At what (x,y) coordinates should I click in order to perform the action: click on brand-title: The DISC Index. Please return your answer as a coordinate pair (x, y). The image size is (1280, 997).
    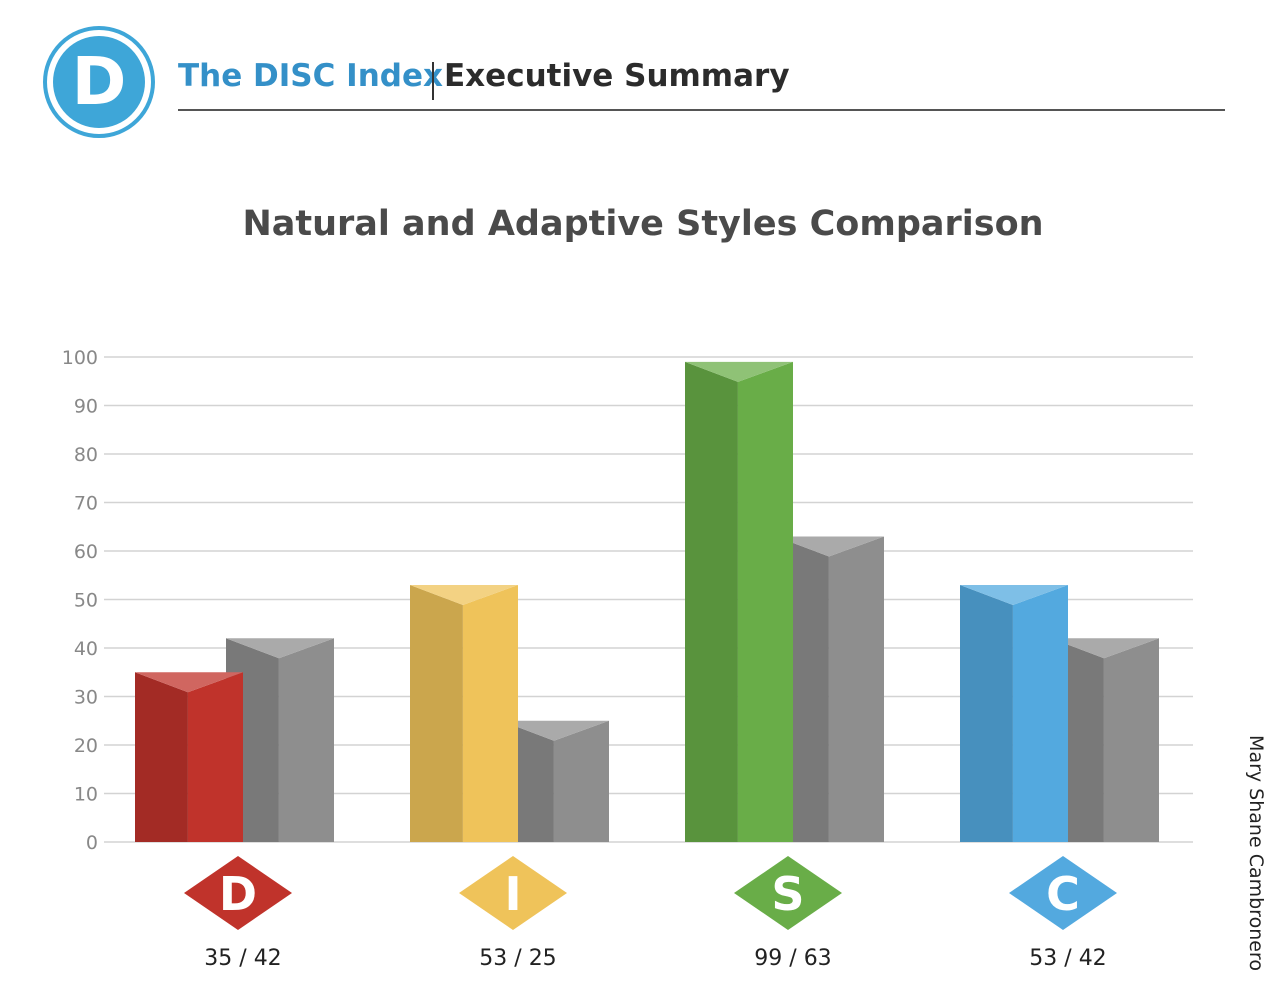
    Looking at the image, I should click on (310, 76).